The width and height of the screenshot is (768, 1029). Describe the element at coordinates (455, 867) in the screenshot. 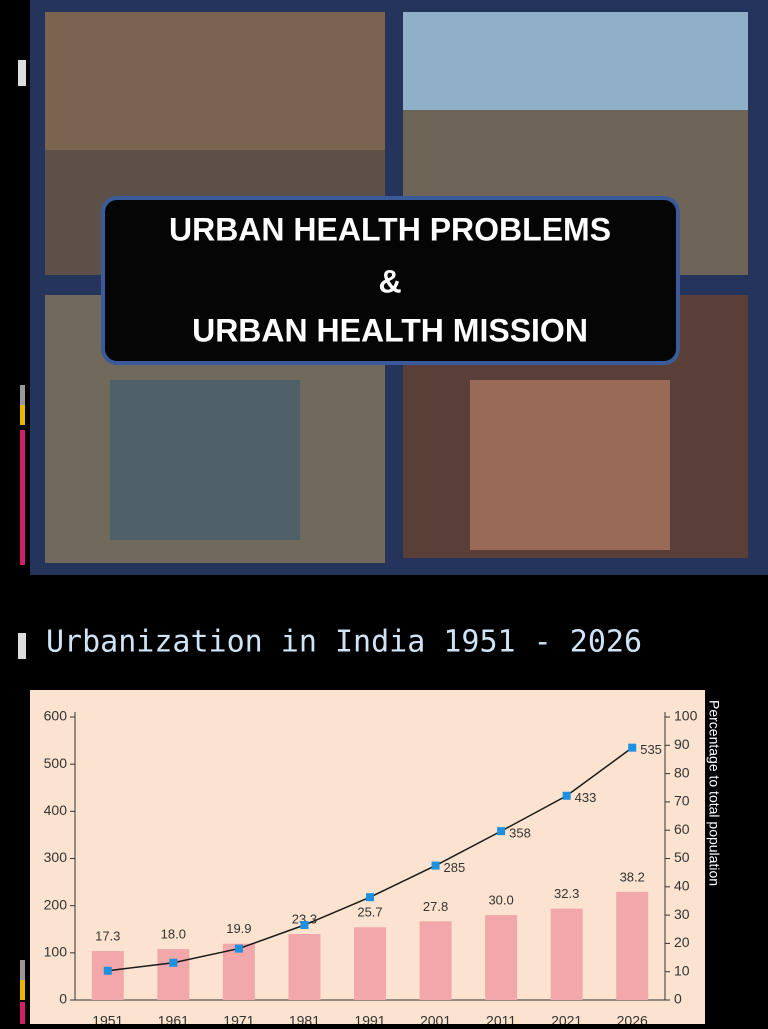

I see `value-label: 285` at that location.